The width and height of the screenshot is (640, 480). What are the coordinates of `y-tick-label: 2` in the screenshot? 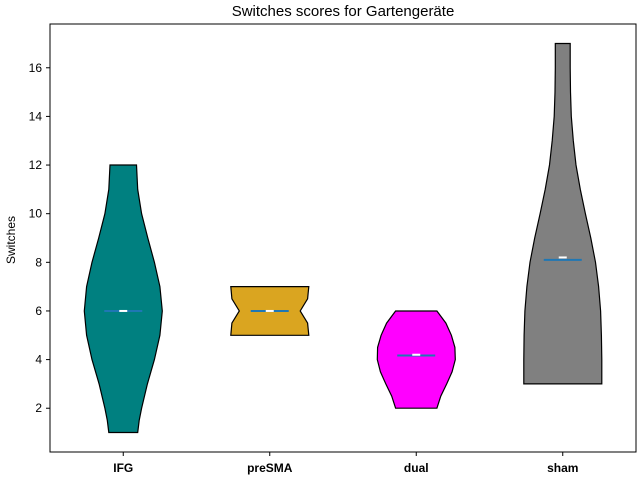 It's located at (38, 408).